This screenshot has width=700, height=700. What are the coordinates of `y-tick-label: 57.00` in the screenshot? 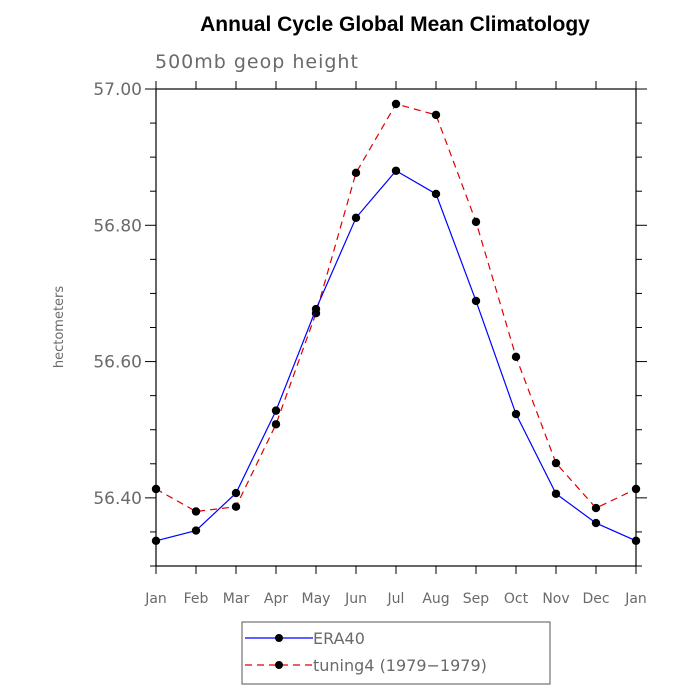 It's located at (117, 90).